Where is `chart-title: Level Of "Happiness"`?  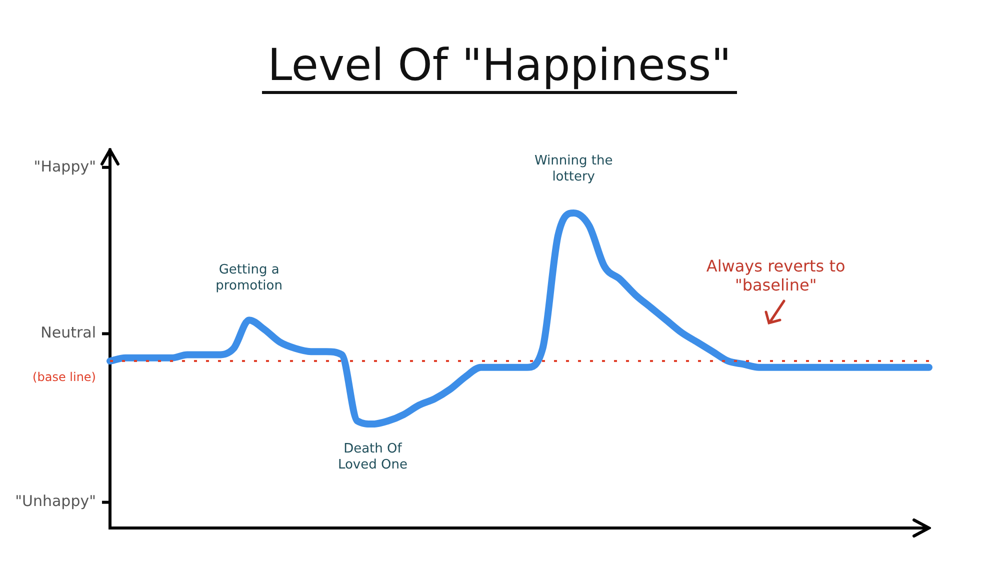 chart-title: Level Of "Happiness" is located at coordinates (500, 67).